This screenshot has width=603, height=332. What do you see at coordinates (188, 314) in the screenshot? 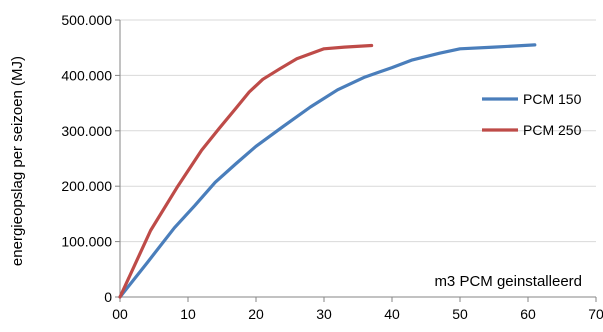
I see `x-tick-label: 10` at bounding box center [188, 314].